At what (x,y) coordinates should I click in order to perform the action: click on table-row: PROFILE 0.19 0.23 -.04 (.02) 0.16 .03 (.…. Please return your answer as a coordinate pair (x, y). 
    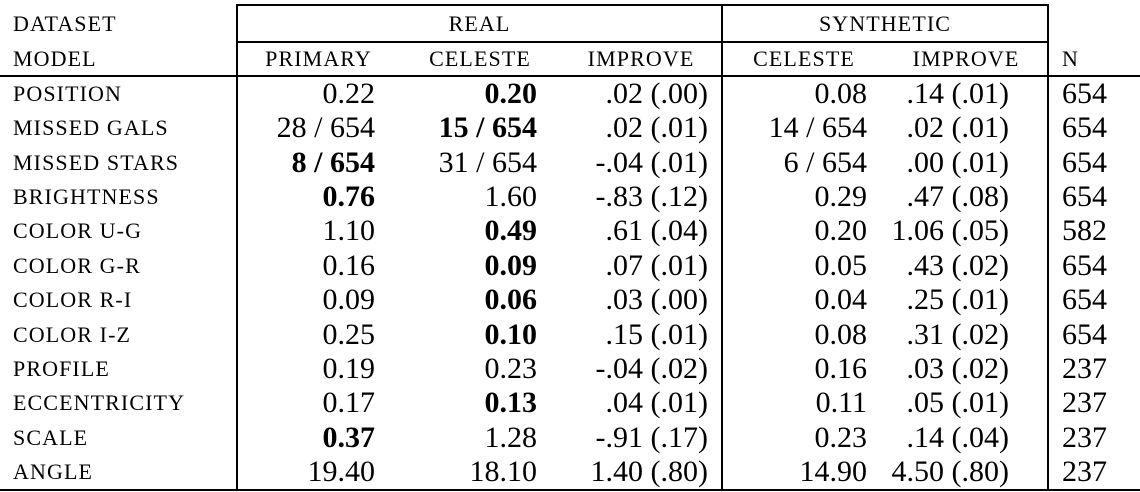
    Looking at the image, I should click on (570, 369).